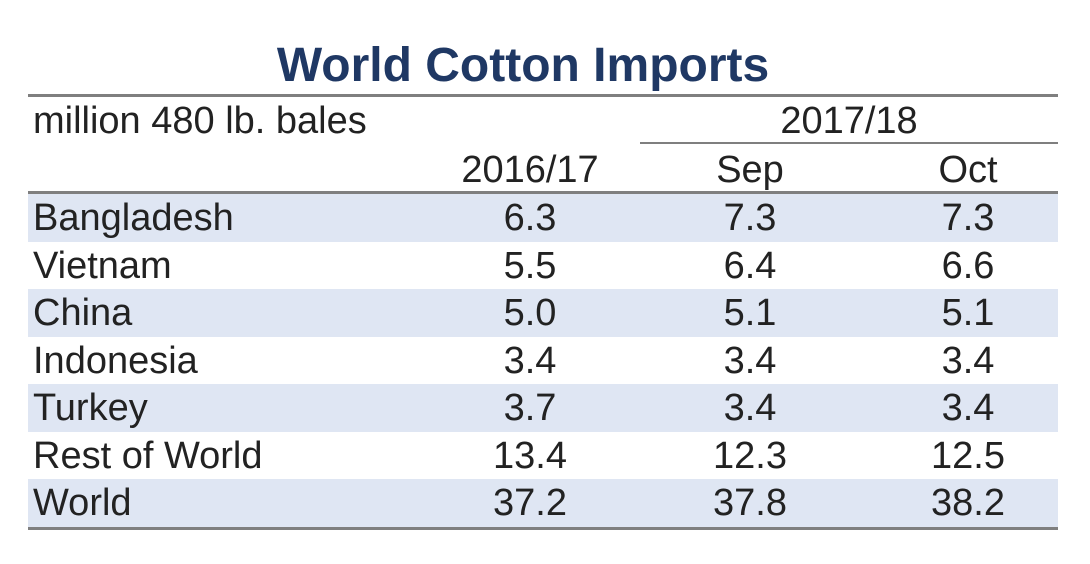  What do you see at coordinates (530, 313) in the screenshot?
I see `table-cell: 5.0` at bounding box center [530, 313].